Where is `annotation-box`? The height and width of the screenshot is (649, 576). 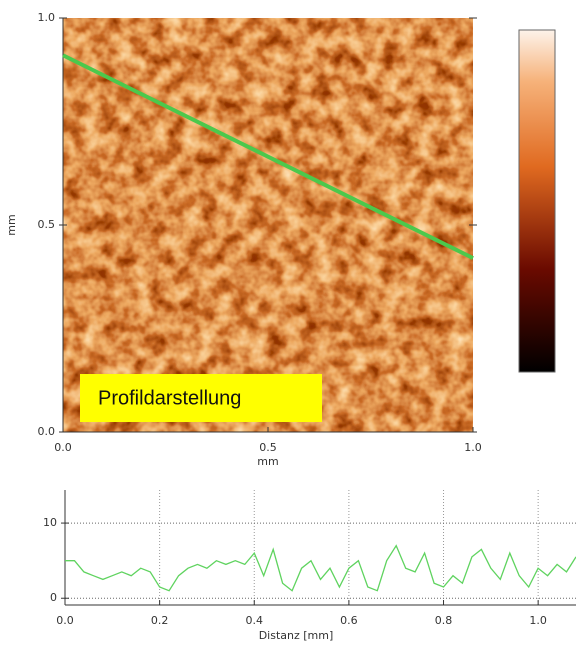 annotation-box is located at coordinates (201, 398).